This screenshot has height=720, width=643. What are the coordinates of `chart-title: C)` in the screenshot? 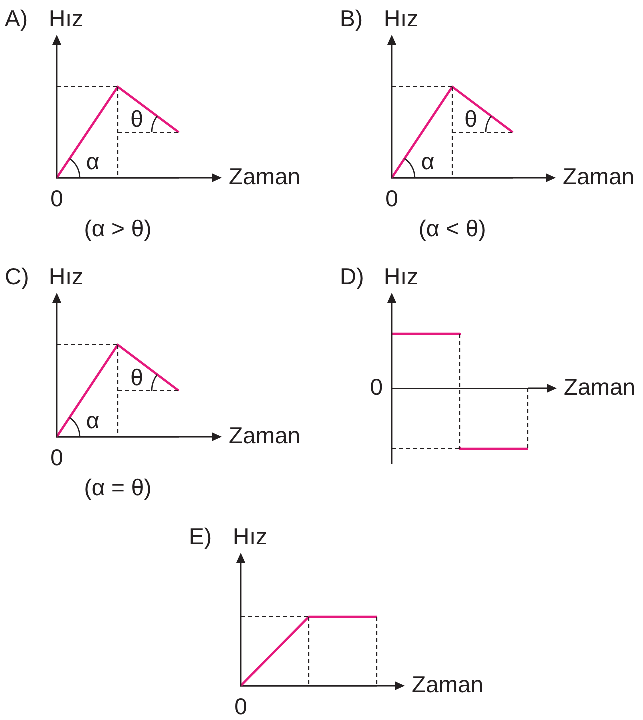 It's located at (17, 276).